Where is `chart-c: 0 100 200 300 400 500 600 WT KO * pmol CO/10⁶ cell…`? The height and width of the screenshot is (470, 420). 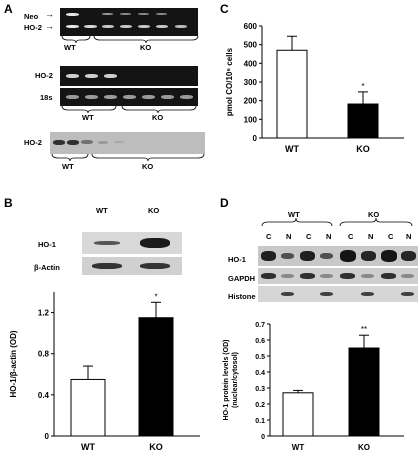 chart-c: 0 100 200 300 400 500 600 WT KO * pmol CO/10⁶ cell… is located at coordinates (314, 88).